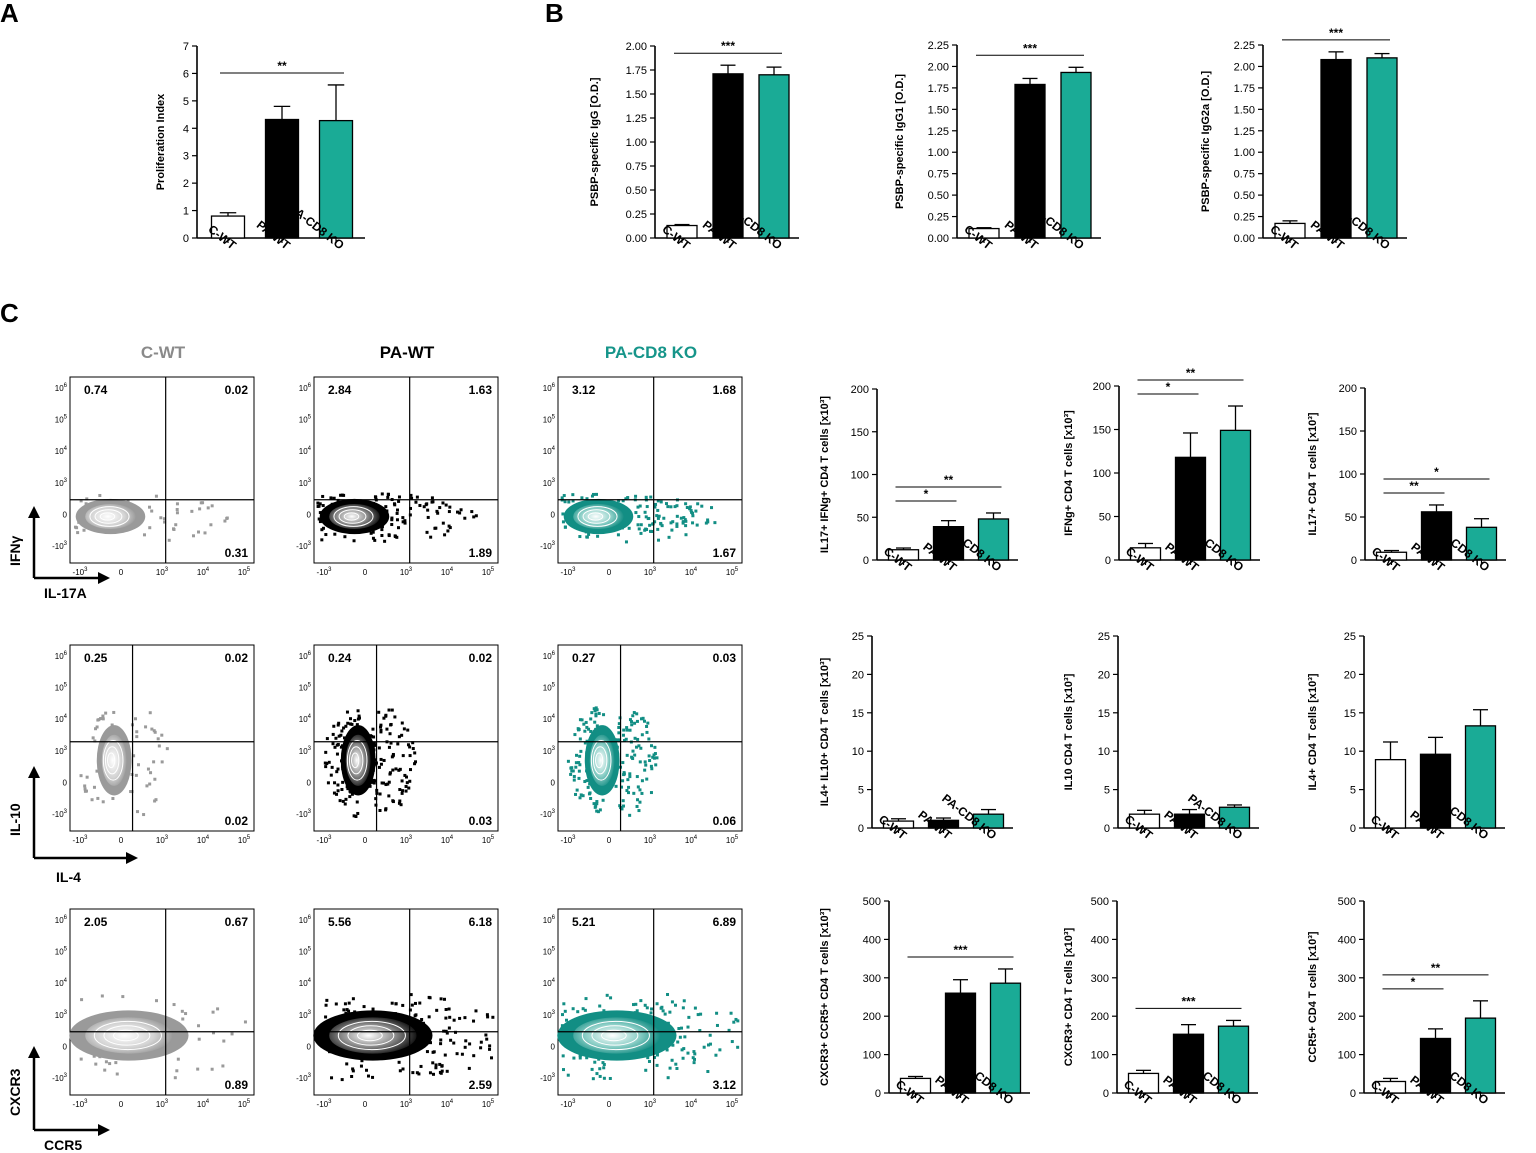 The height and width of the screenshot is (1153, 1536). Describe the element at coordinates (872, 1056) in the screenshot. I see `y-tick-label: 100` at that location.